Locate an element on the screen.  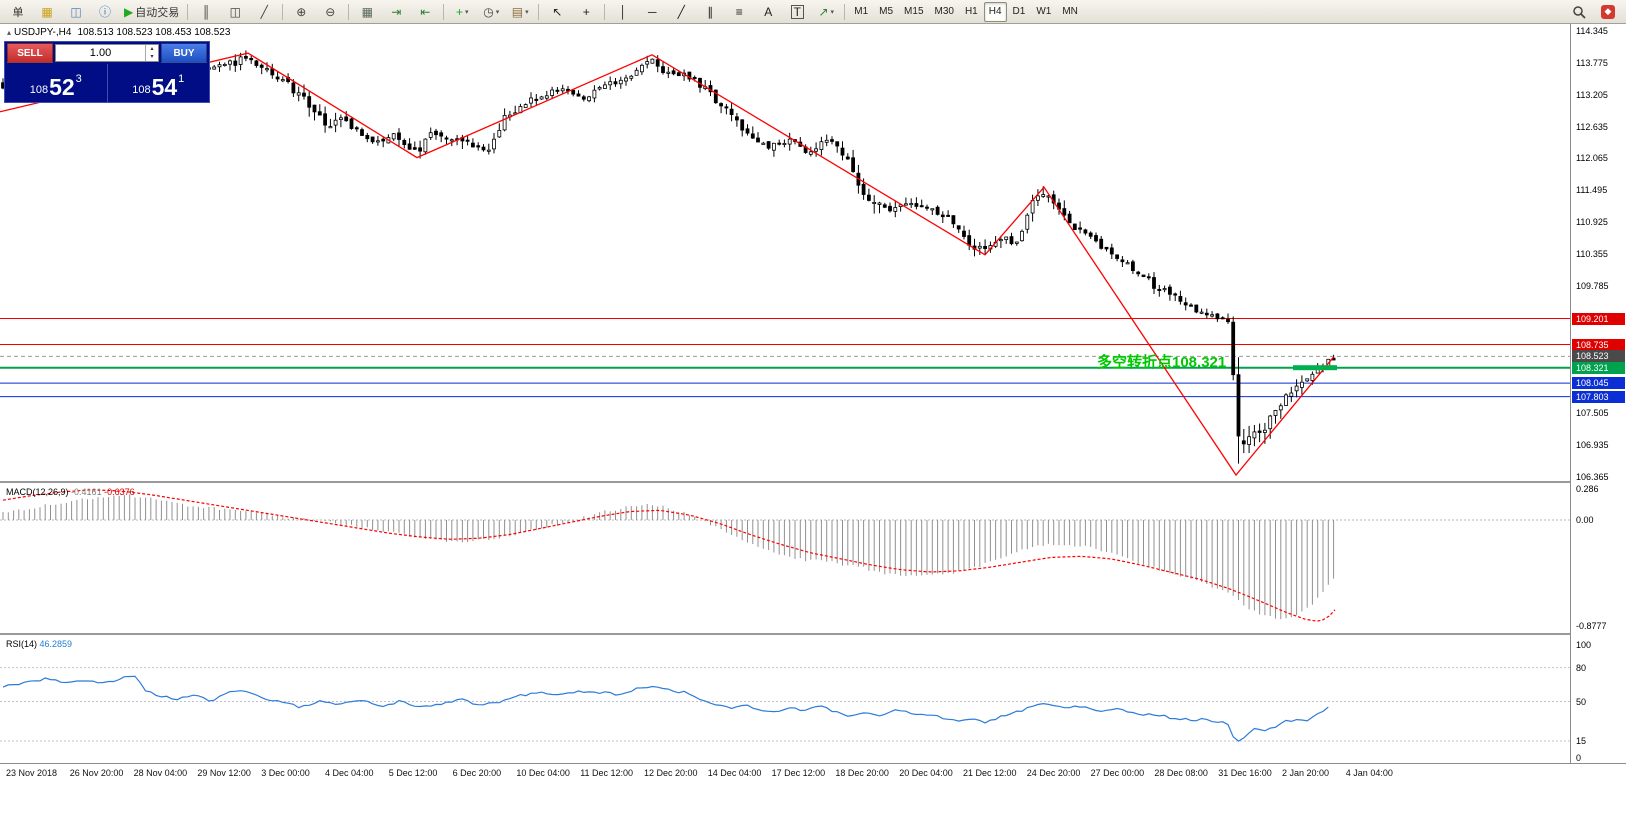
timeframe-h4-button: H4 is located at coordinates (995, 11).